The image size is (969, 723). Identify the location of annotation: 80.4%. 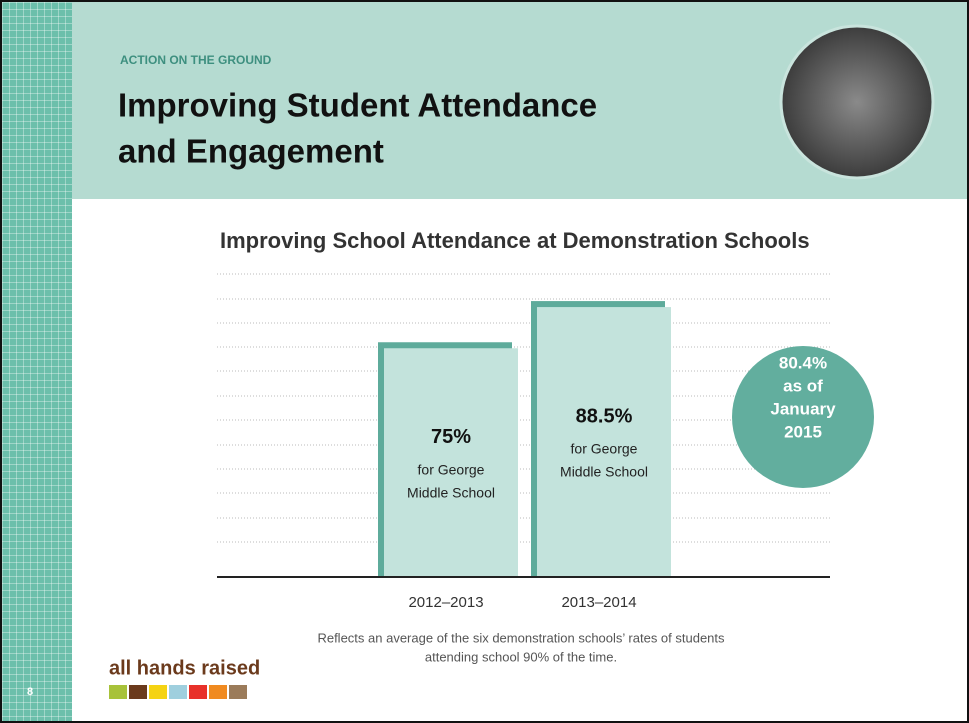
(803, 362).